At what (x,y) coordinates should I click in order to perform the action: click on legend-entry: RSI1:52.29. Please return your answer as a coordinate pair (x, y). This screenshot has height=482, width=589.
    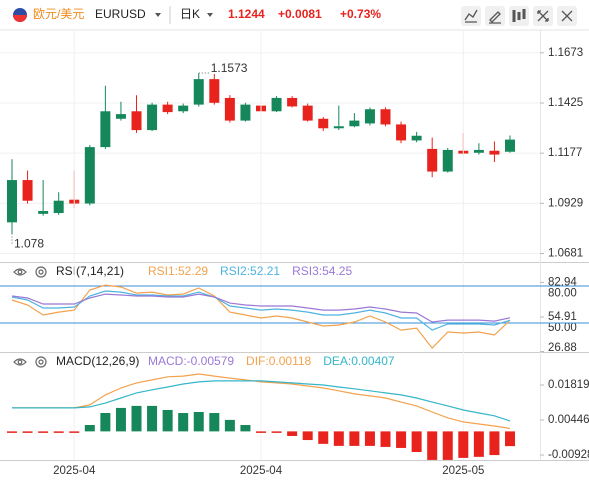
    Looking at the image, I should click on (178, 271).